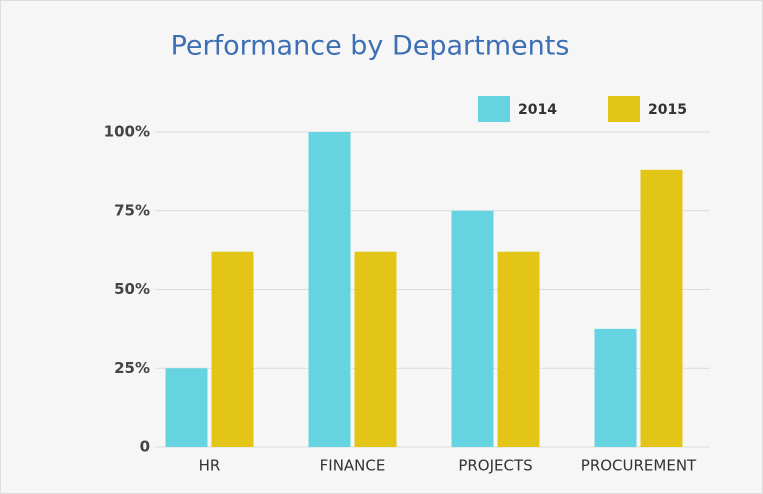 The height and width of the screenshot is (494, 763). I want to click on y-tick-label: 50%, so click(132, 289).